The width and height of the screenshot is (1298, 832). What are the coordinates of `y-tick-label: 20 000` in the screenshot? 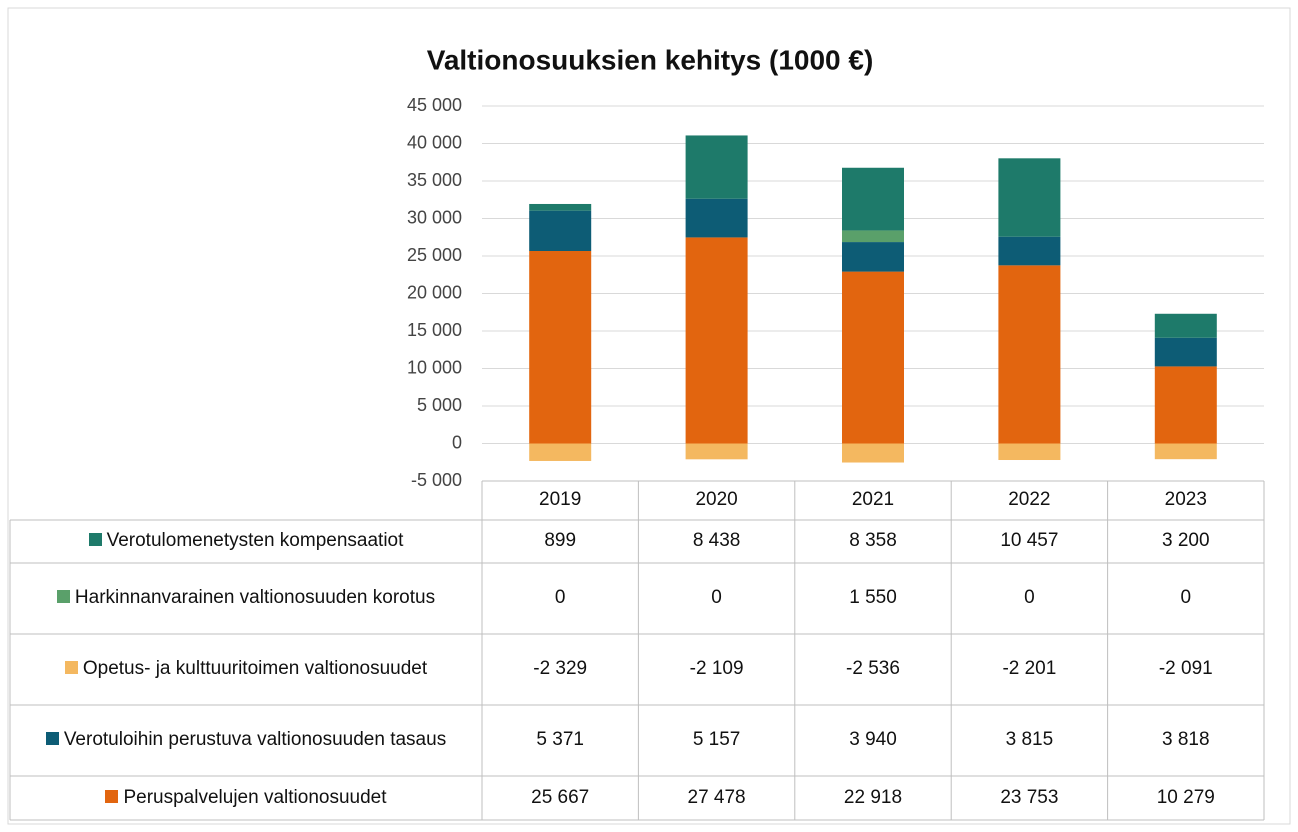 It's located at (434, 292).